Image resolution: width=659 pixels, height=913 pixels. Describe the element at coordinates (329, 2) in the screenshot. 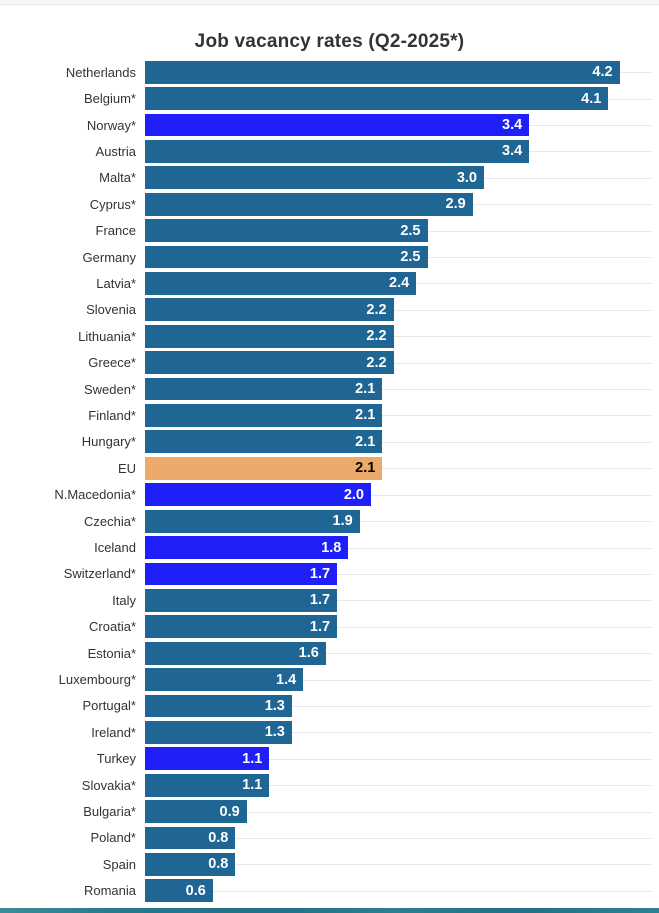

I see `top-border-strip` at that location.